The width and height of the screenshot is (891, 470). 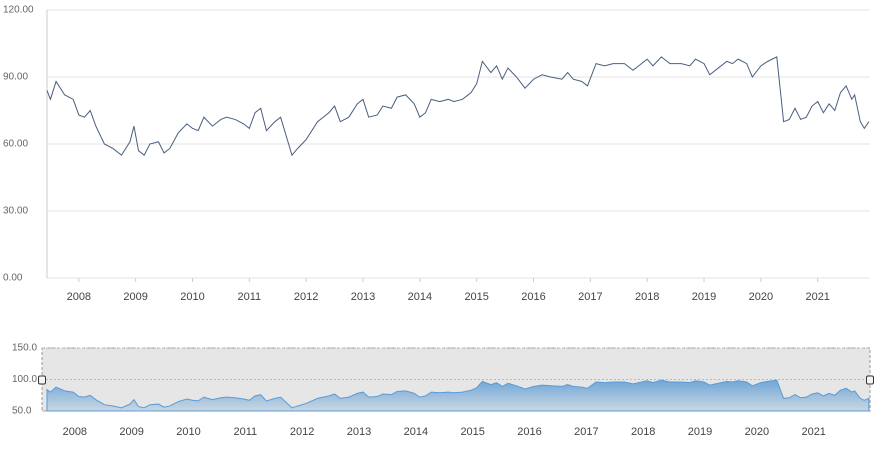 I want to click on x-tick-label: 2016, so click(x=533, y=297).